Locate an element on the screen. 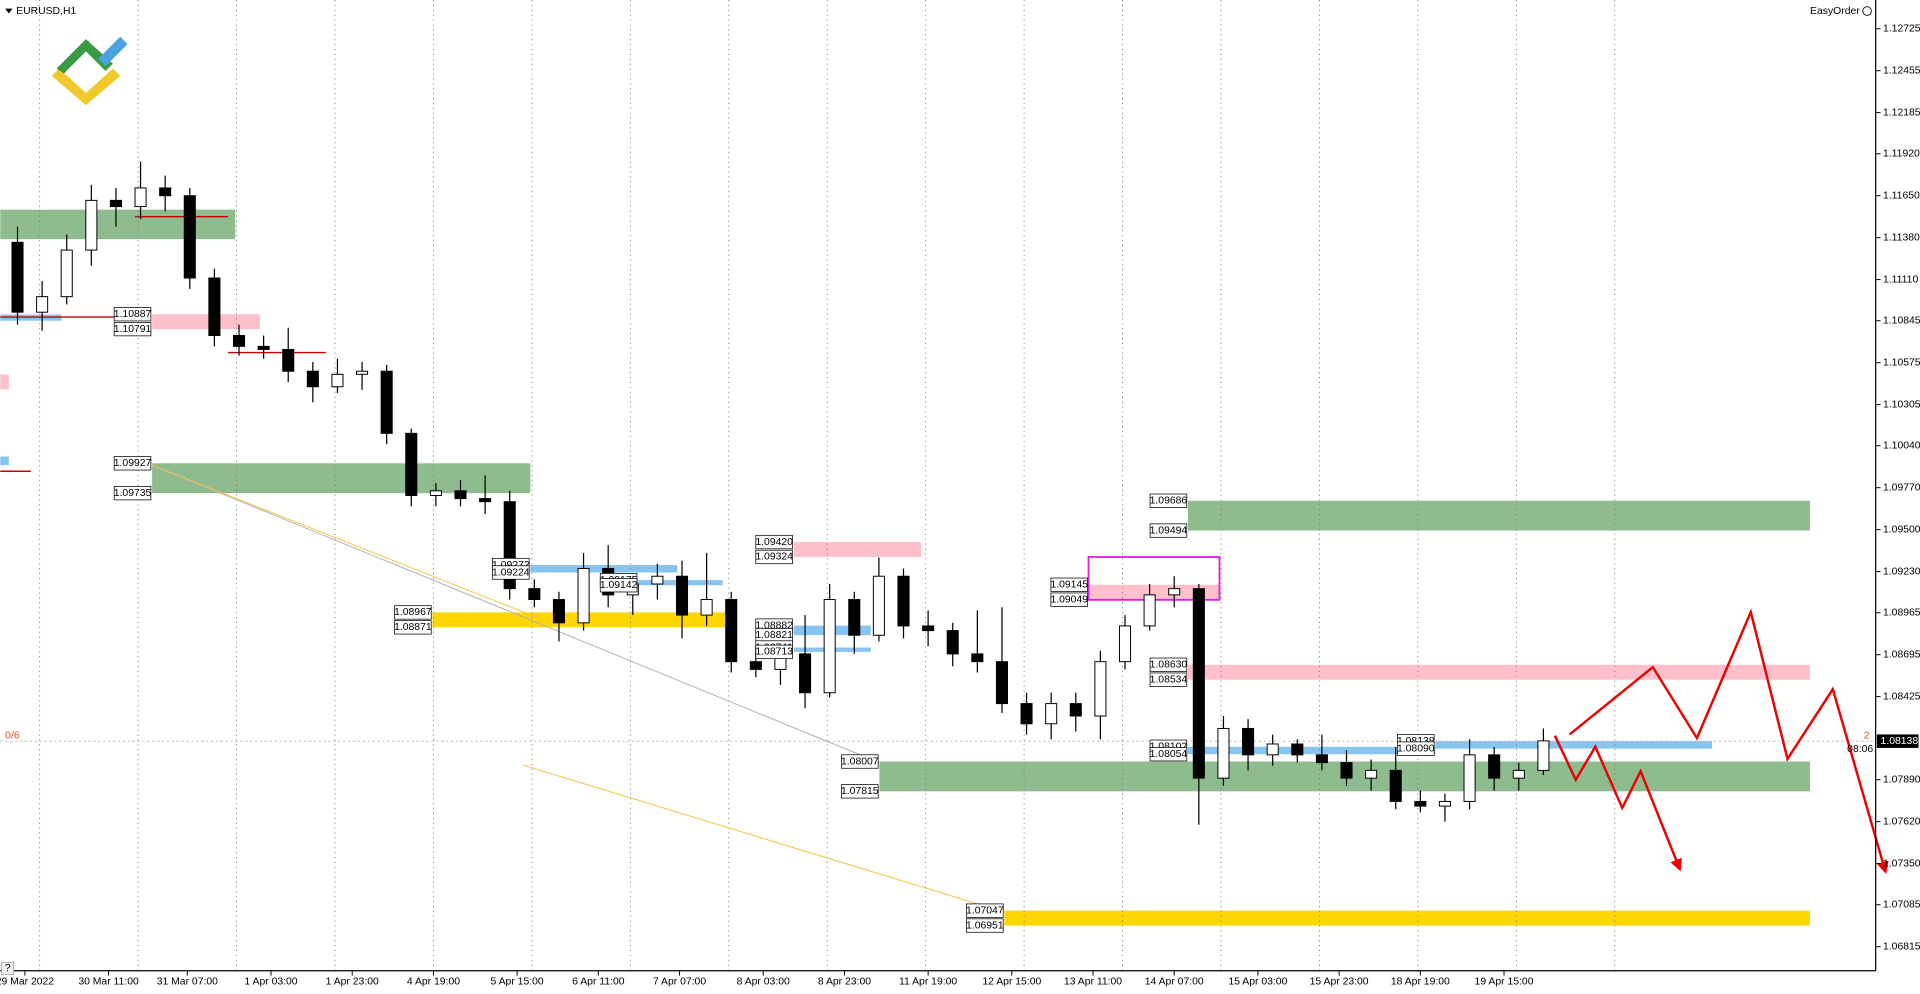 This screenshot has height=994, width=1920. y-tick-label: 1.11380 is located at coordinates (1901, 237).